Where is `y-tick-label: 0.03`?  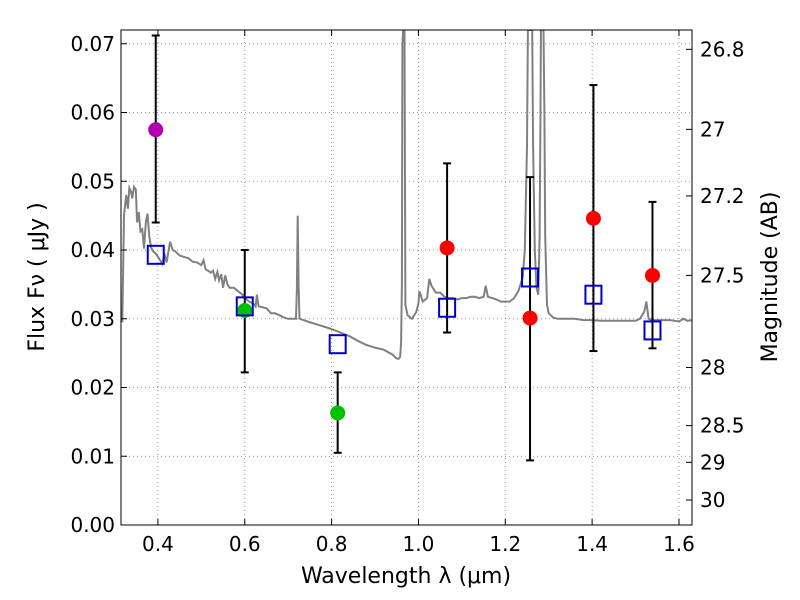
y-tick-label: 0.03 is located at coordinates (92, 319).